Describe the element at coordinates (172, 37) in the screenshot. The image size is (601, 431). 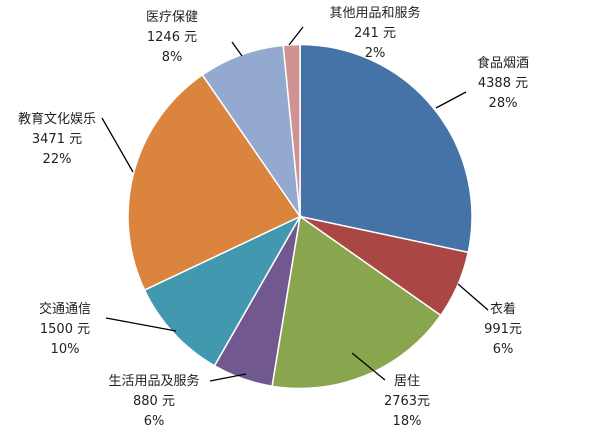
I see `data-label-value: 1246 元` at that location.